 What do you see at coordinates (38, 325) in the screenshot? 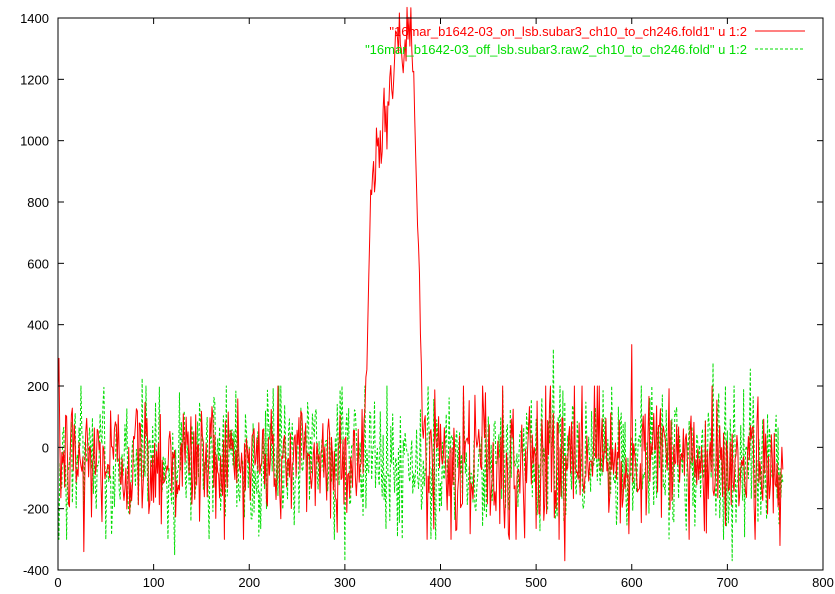
I see `y-tick-label: 400` at bounding box center [38, 325].